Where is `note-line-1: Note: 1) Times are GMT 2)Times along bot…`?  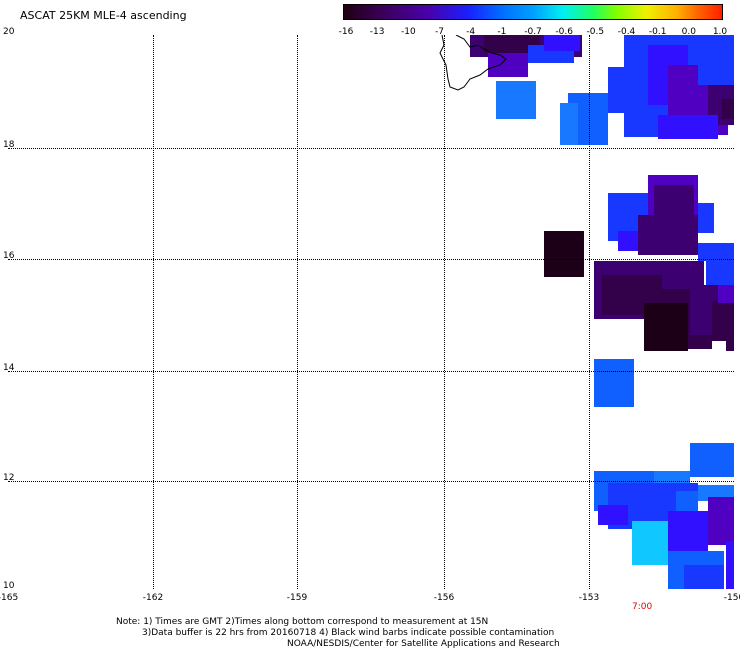
note-line-1: Note: 1) Times are GMT 2)Times along bot… is located at coordinates (302, 622).